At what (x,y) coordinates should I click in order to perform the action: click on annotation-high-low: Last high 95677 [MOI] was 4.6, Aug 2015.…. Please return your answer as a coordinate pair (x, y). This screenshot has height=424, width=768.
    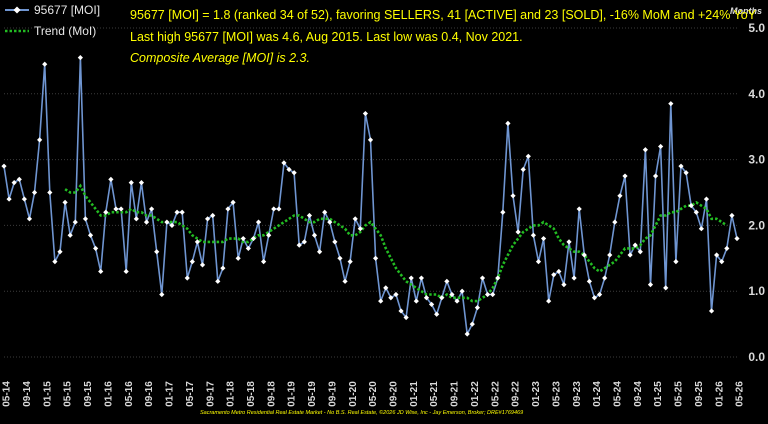
    Looking at the image, I should click on (326, 37).